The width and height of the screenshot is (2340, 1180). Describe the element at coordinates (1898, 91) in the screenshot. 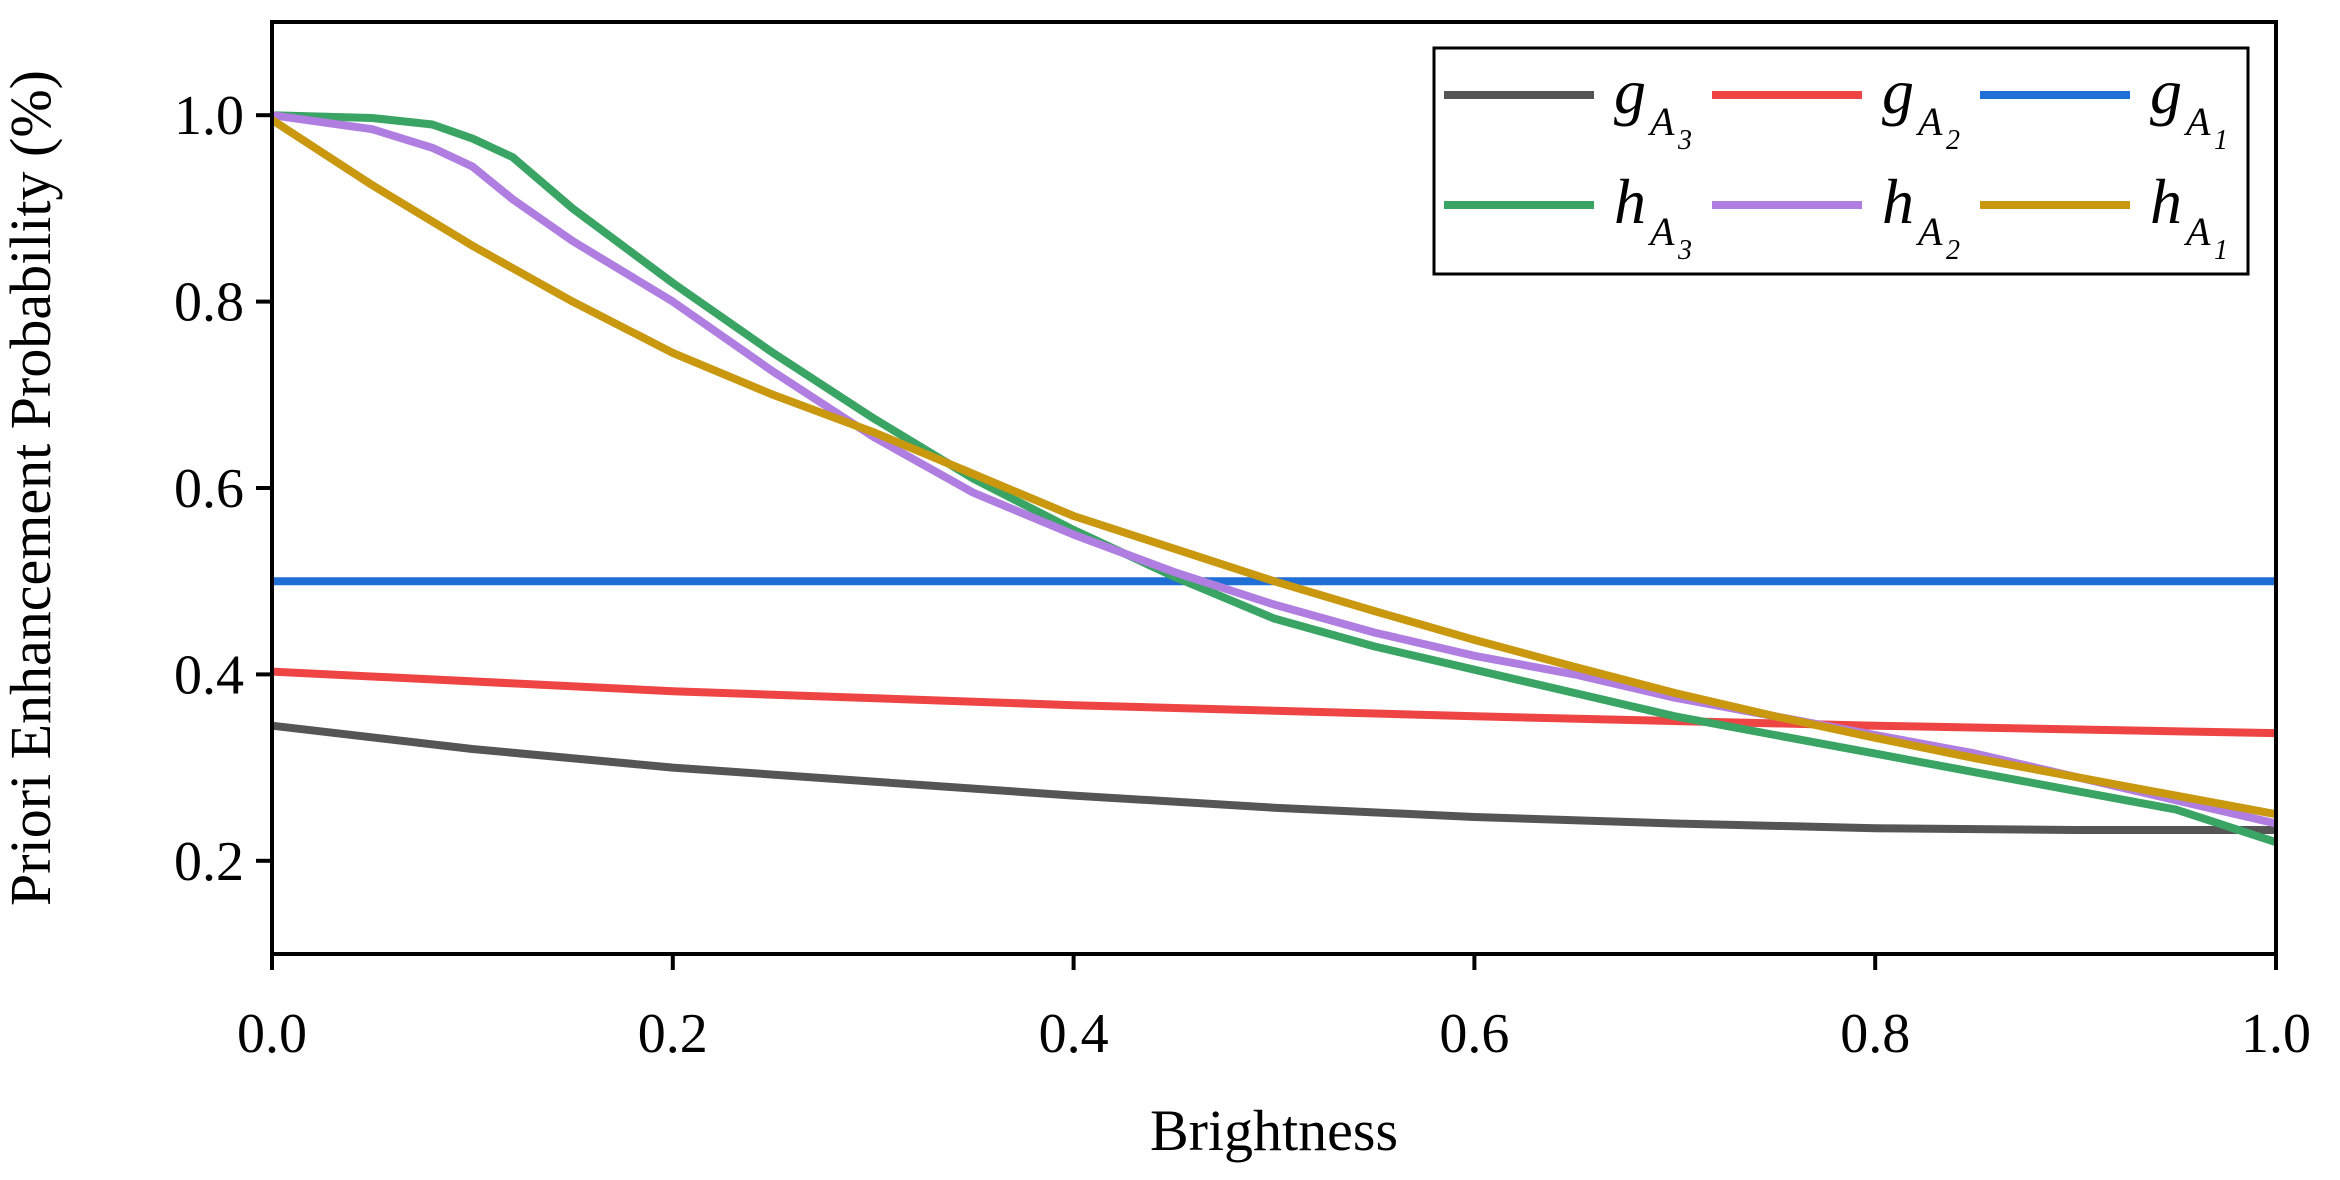

I see `legend-label-gA2: g` at that location.